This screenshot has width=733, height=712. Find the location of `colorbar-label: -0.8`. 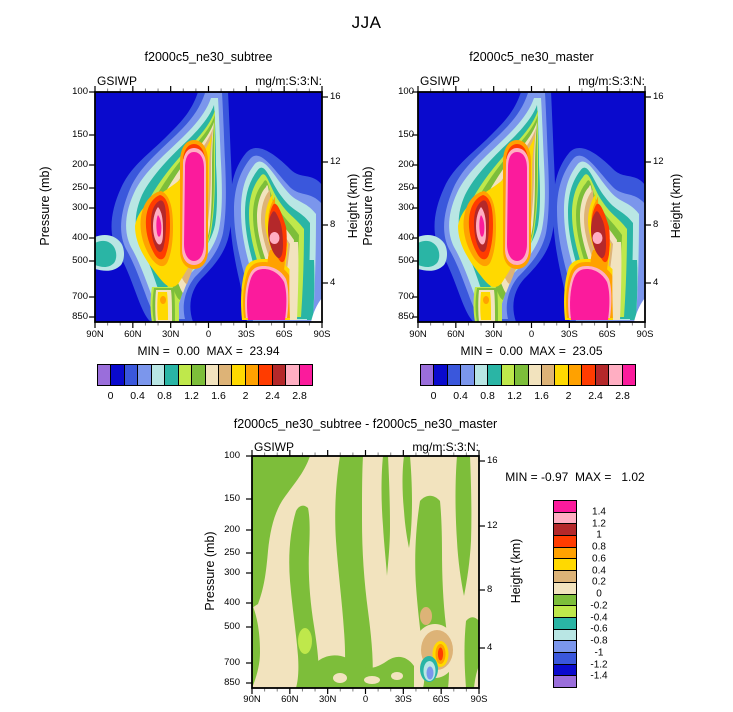

colorbar-label: -0.8 is located at coordinates (599, 641).